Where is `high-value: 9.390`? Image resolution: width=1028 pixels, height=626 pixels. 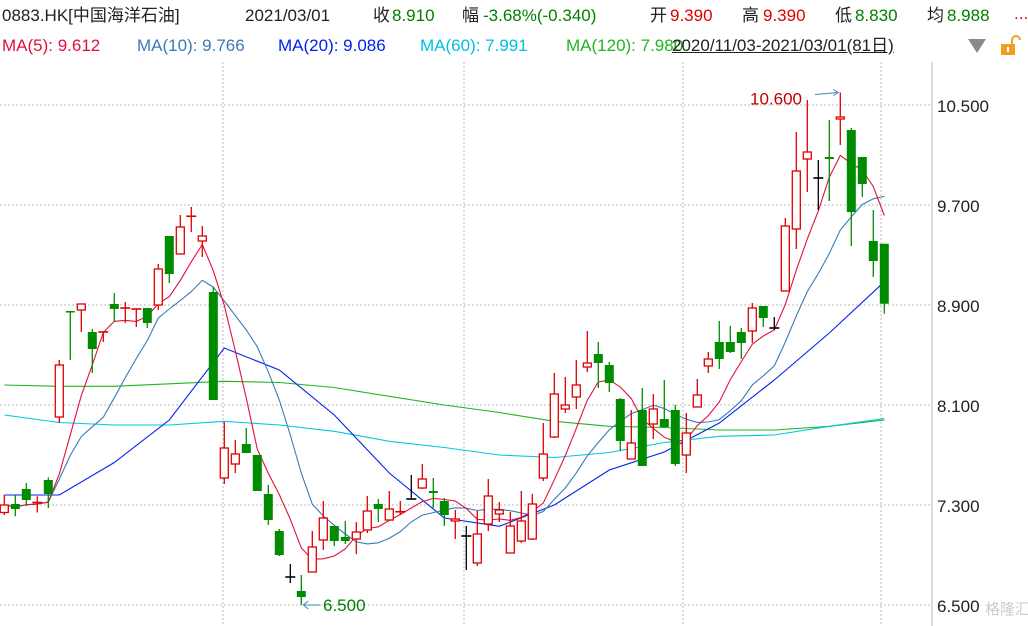 high-value: 9.390 is located at coordinates (784, 15).